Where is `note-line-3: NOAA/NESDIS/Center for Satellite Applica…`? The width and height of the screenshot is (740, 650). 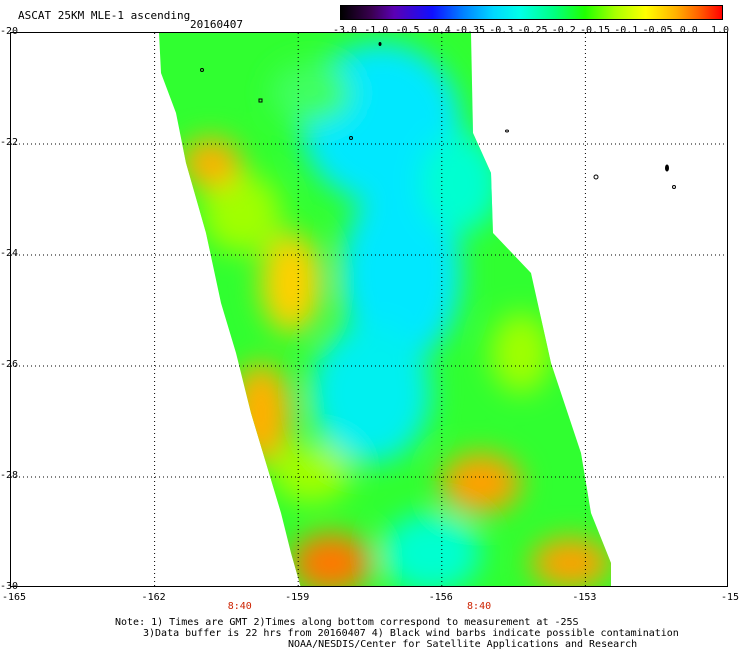
note-line-3: NOAA/NESDIS/Center for Satellite Applica… is located at coordinates (463, 644).